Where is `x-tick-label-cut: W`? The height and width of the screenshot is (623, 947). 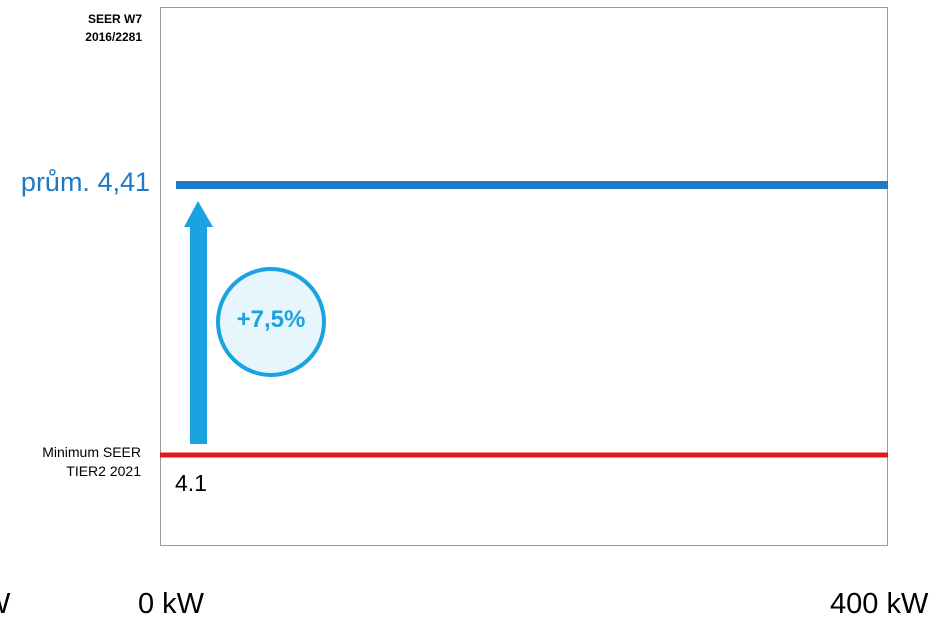 x-tick-label-cut: W is located at coordinates (5, 604).